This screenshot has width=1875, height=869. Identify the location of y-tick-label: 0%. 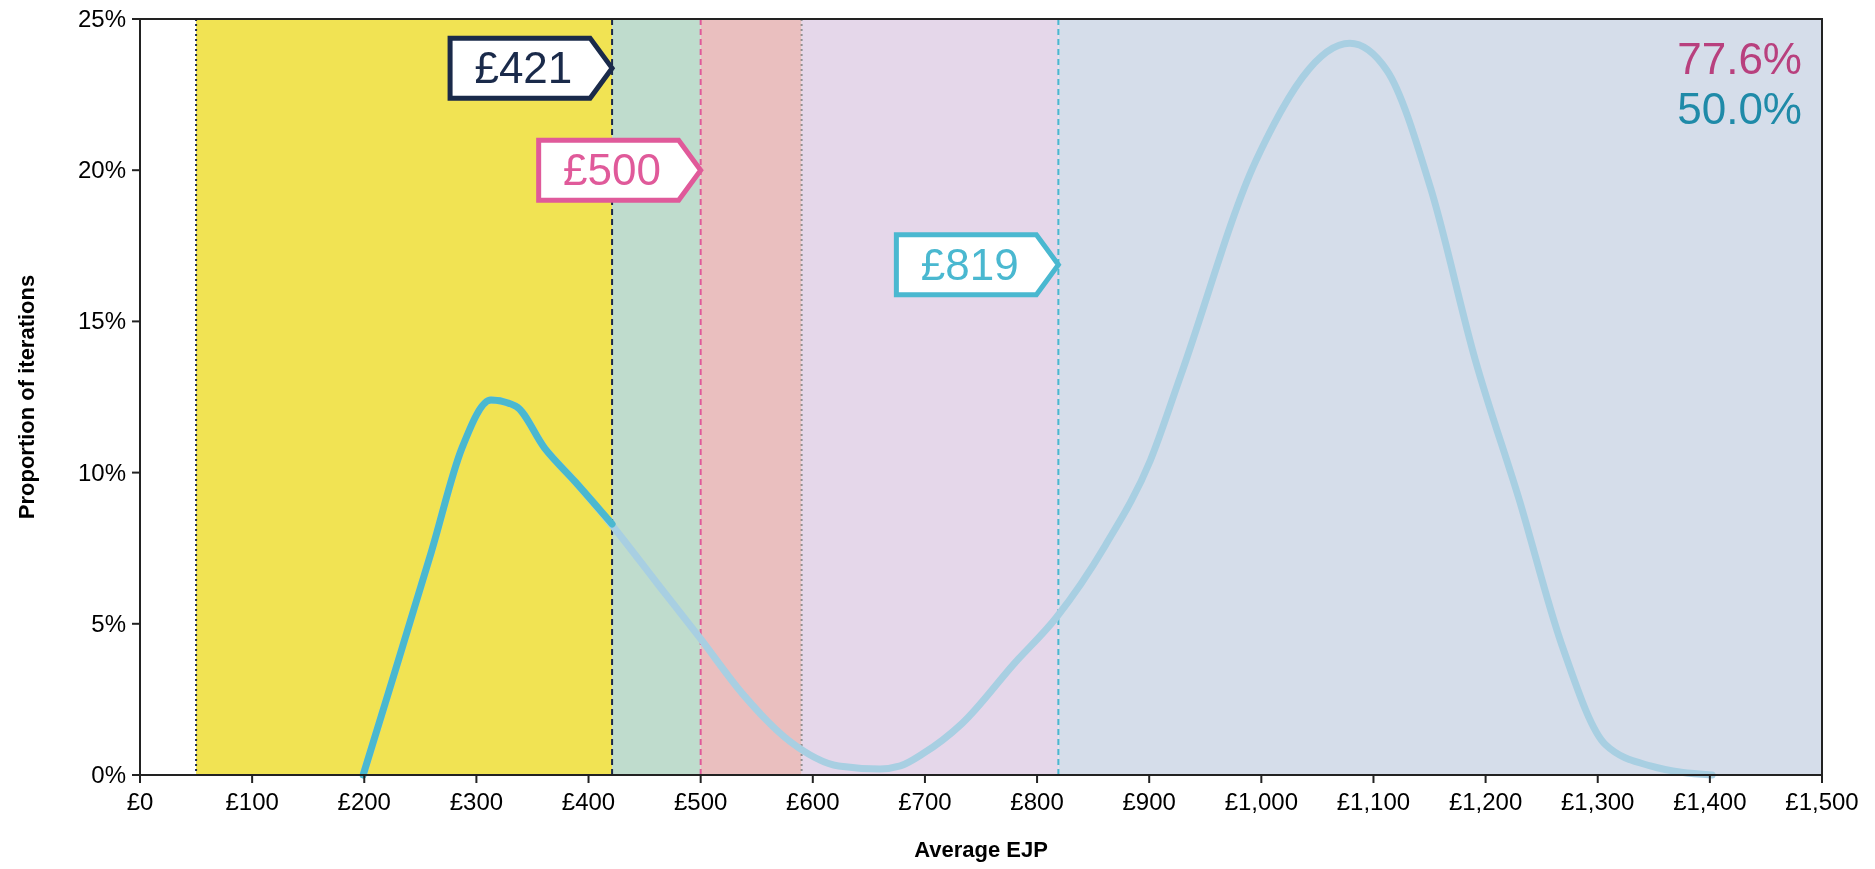
(108, 774).